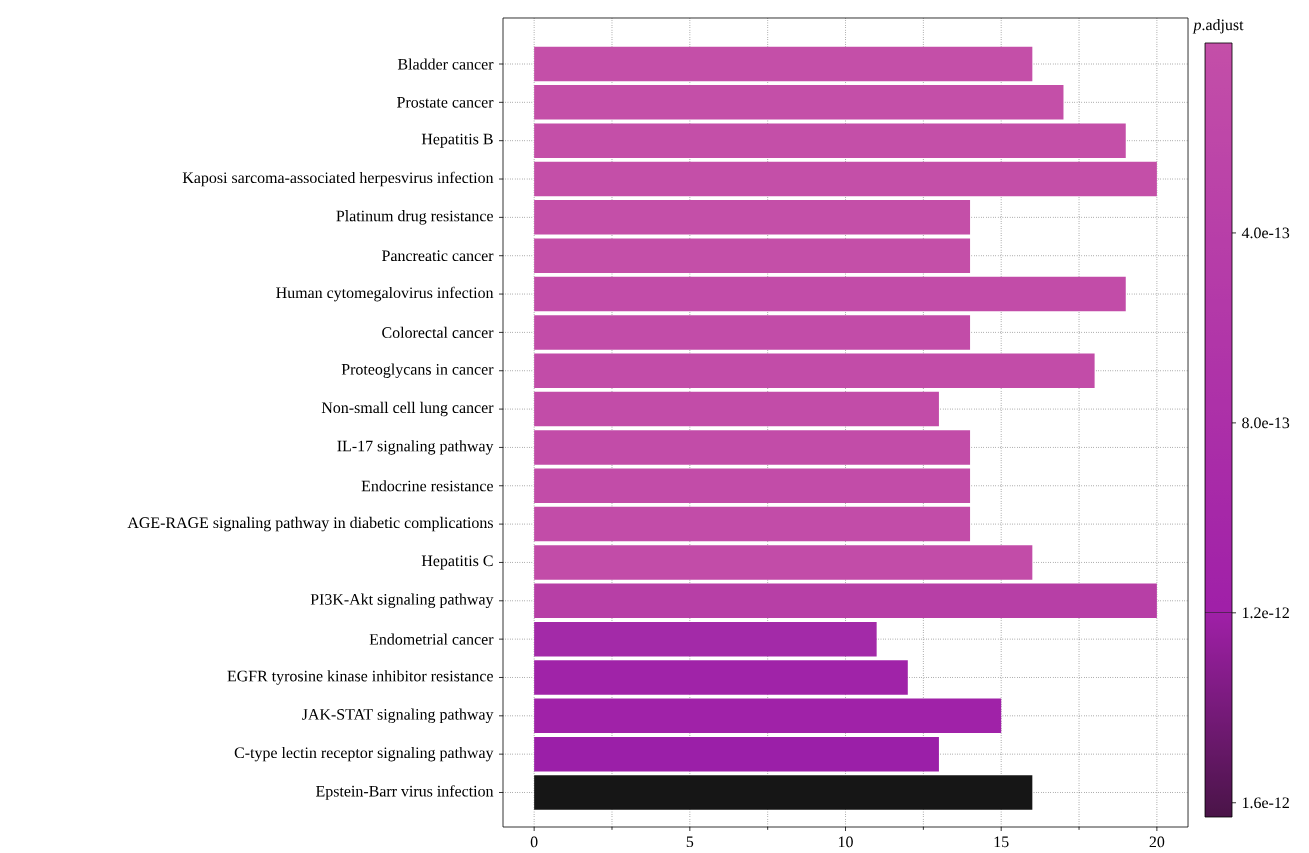 This screenshot has height=853, width=1309. Describe the element at coordinates (445, 64) in the screenshot. I see `y-tick-label: Bladder cancer` at that location.